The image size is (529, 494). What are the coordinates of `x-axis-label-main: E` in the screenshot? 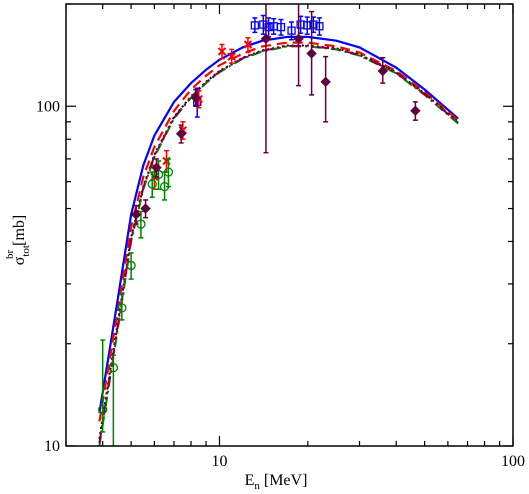 It's located at (250, 480).